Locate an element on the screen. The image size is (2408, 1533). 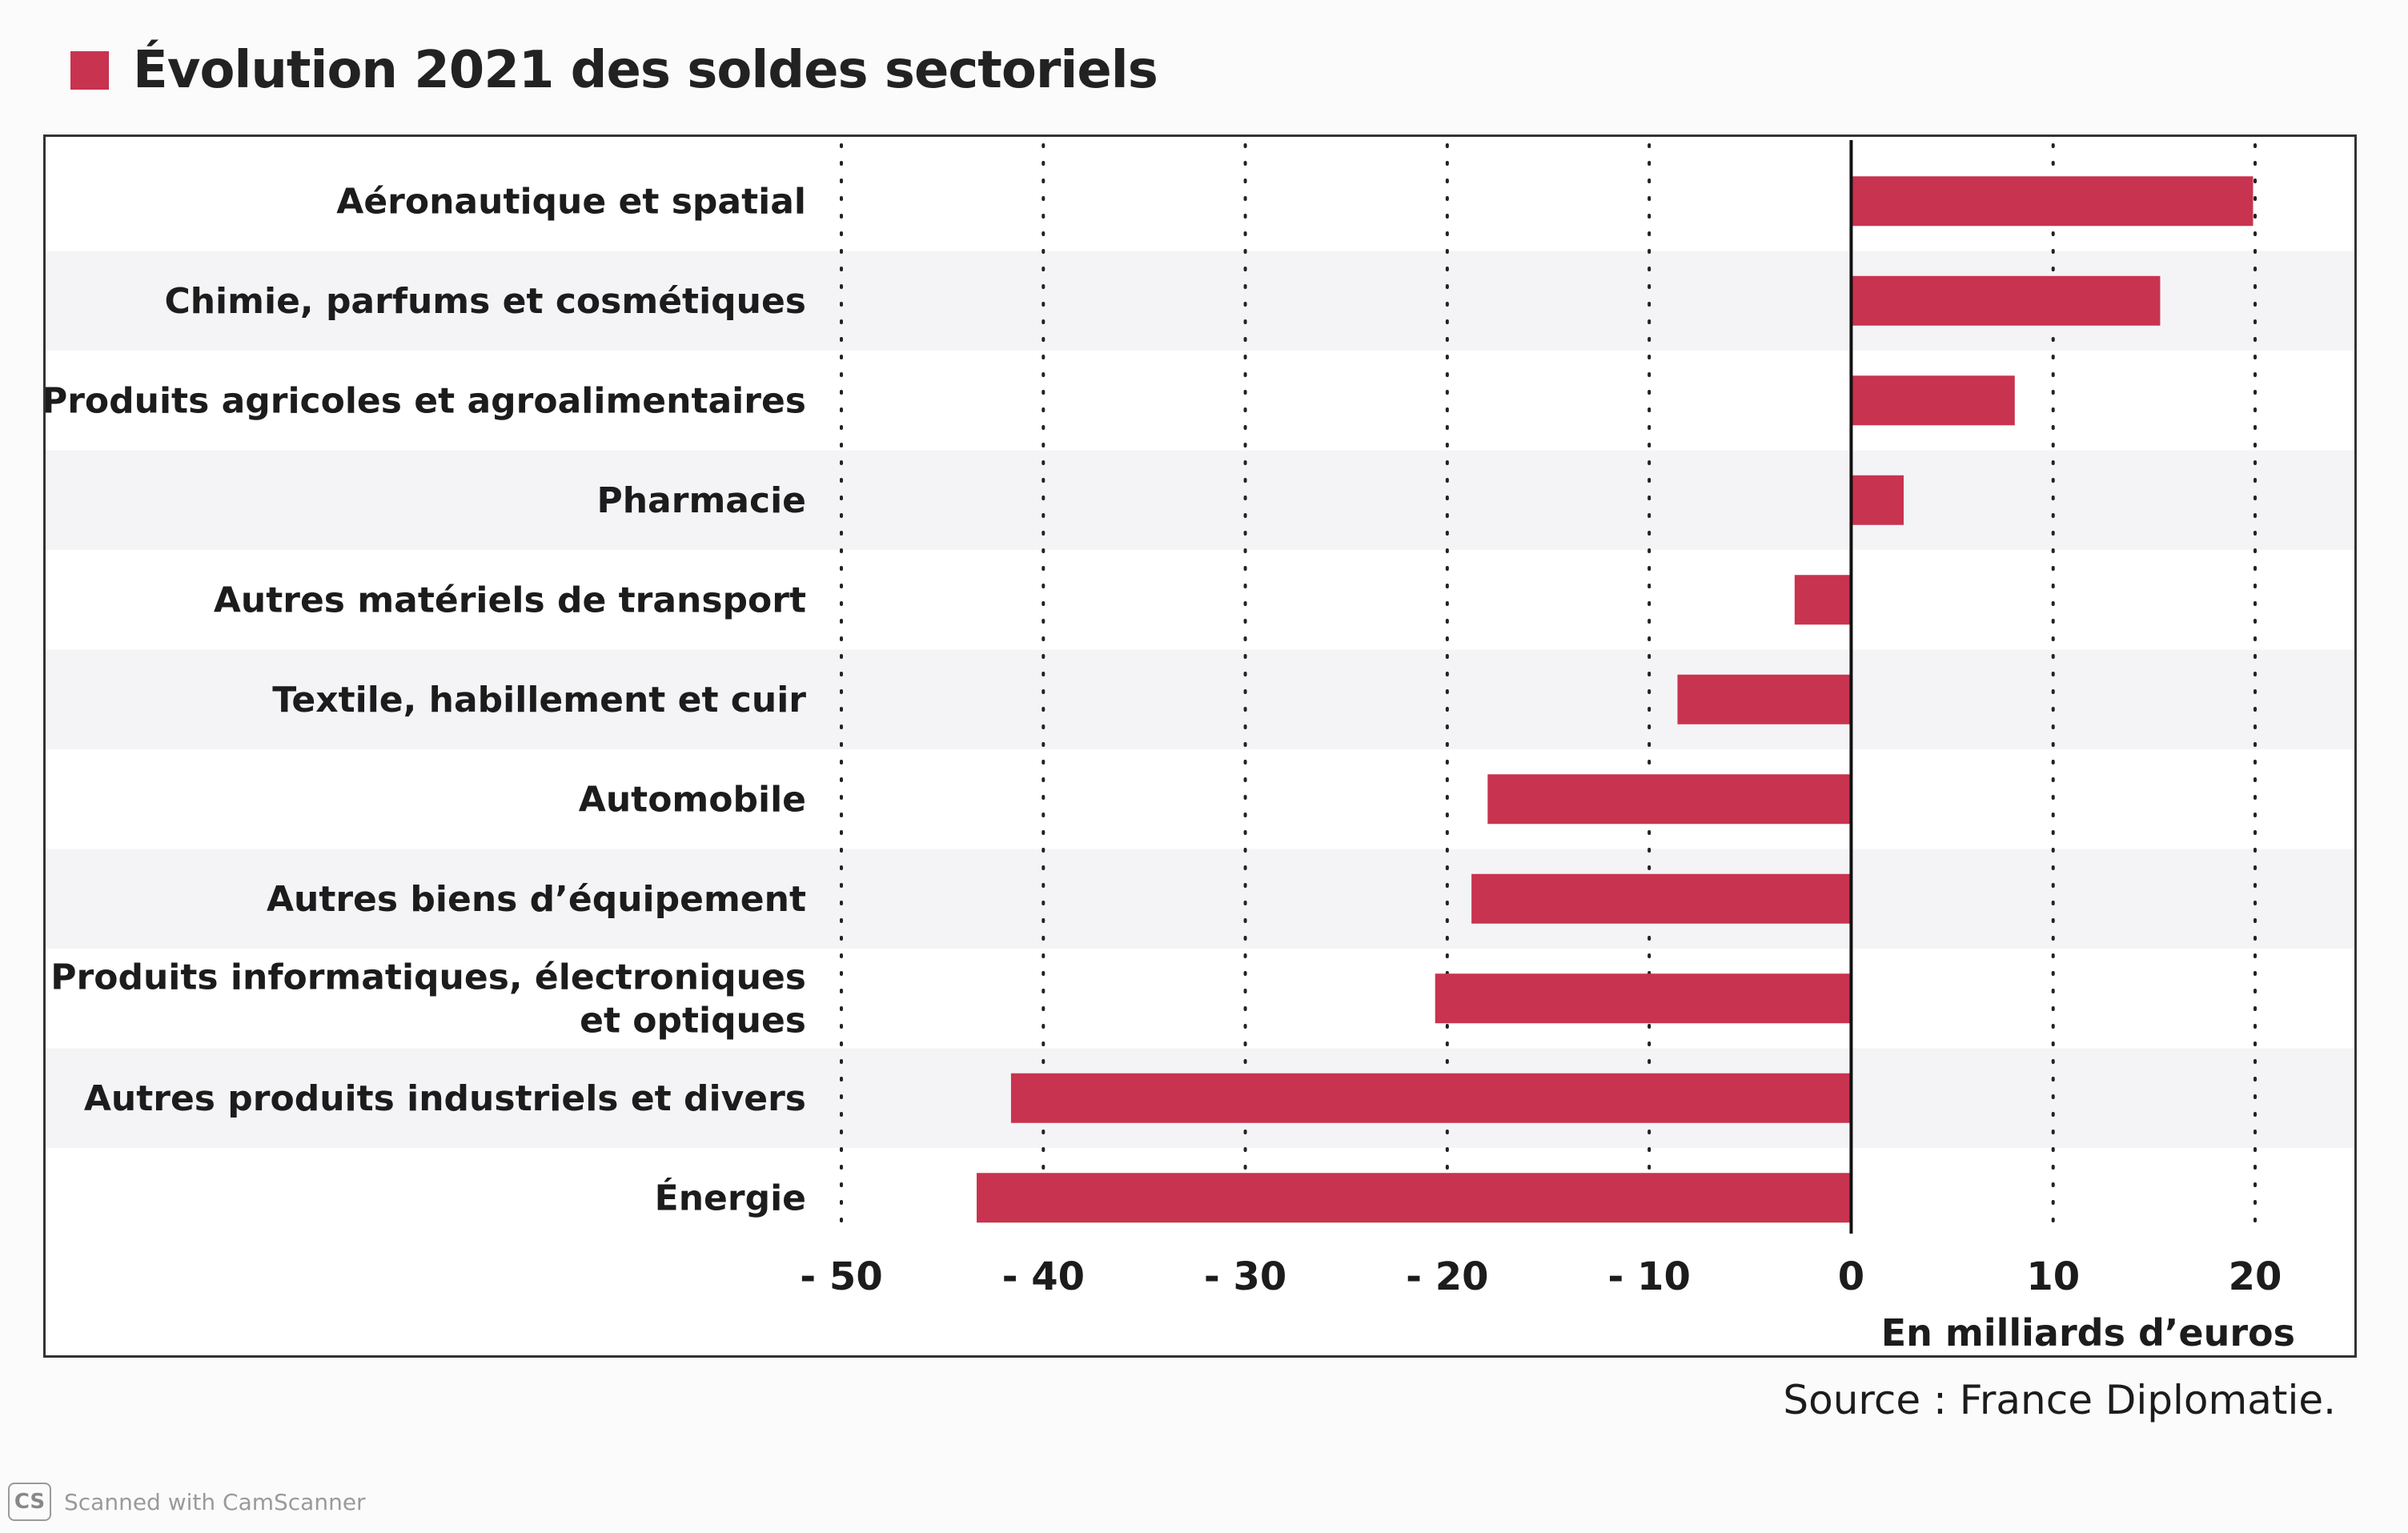
x-tick-label: - 40 is located at coordinates (1043, 1276).